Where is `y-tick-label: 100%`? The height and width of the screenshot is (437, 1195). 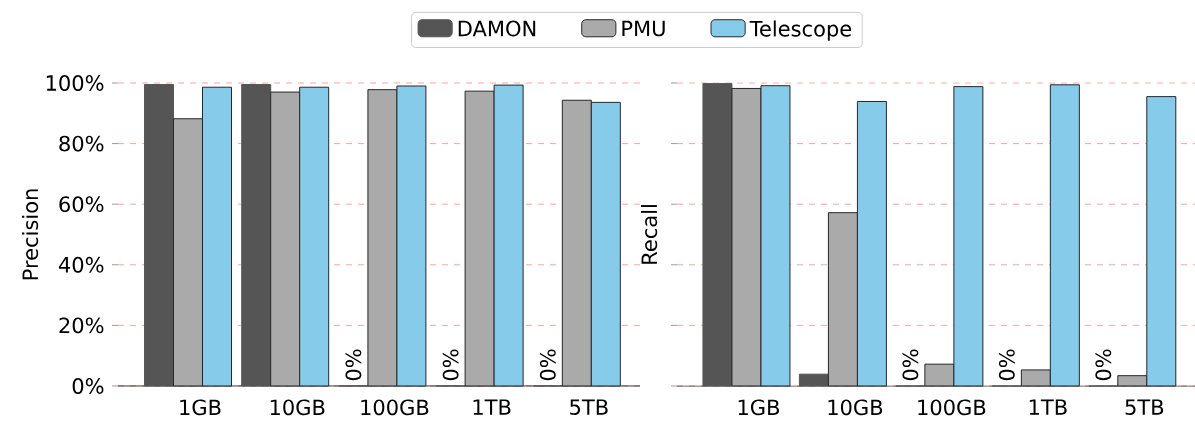 y-tick-label: 100% is located at coordinates (75, 83).